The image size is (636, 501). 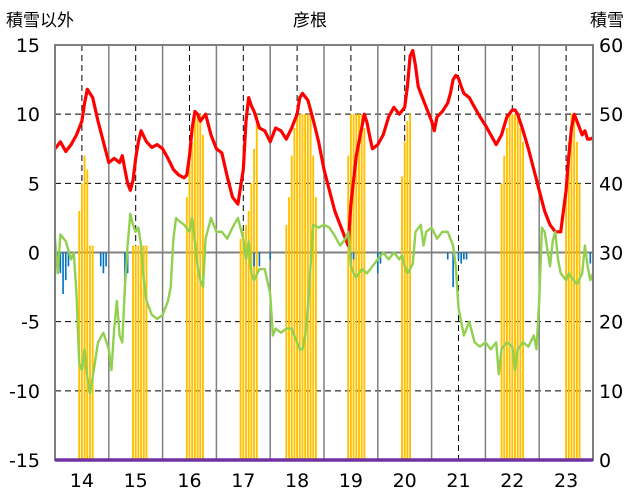 What do you see at coordinates (136, 481) in the screenshot?
I see `x-tick-label: 15` at bounding box center [136, 481].